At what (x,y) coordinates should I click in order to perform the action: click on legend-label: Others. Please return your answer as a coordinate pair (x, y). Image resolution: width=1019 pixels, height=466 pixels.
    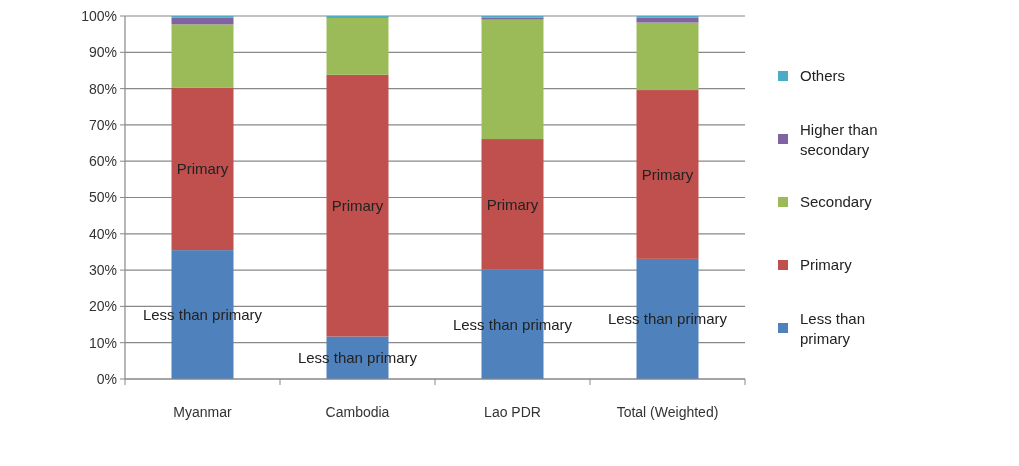
    Looking at the image, I should click on (823, 76).